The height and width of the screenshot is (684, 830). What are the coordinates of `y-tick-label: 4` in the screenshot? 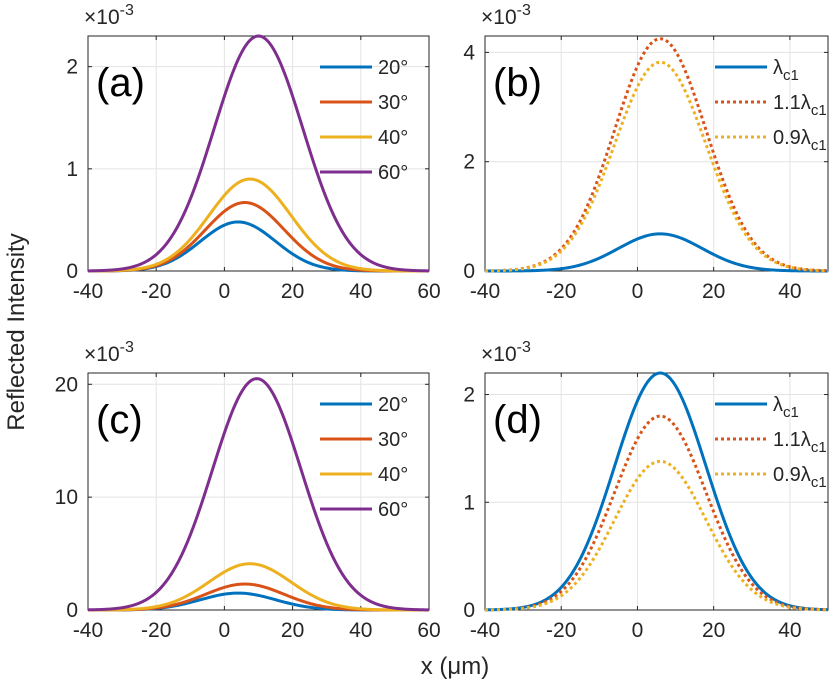 It's located at (469, 52).